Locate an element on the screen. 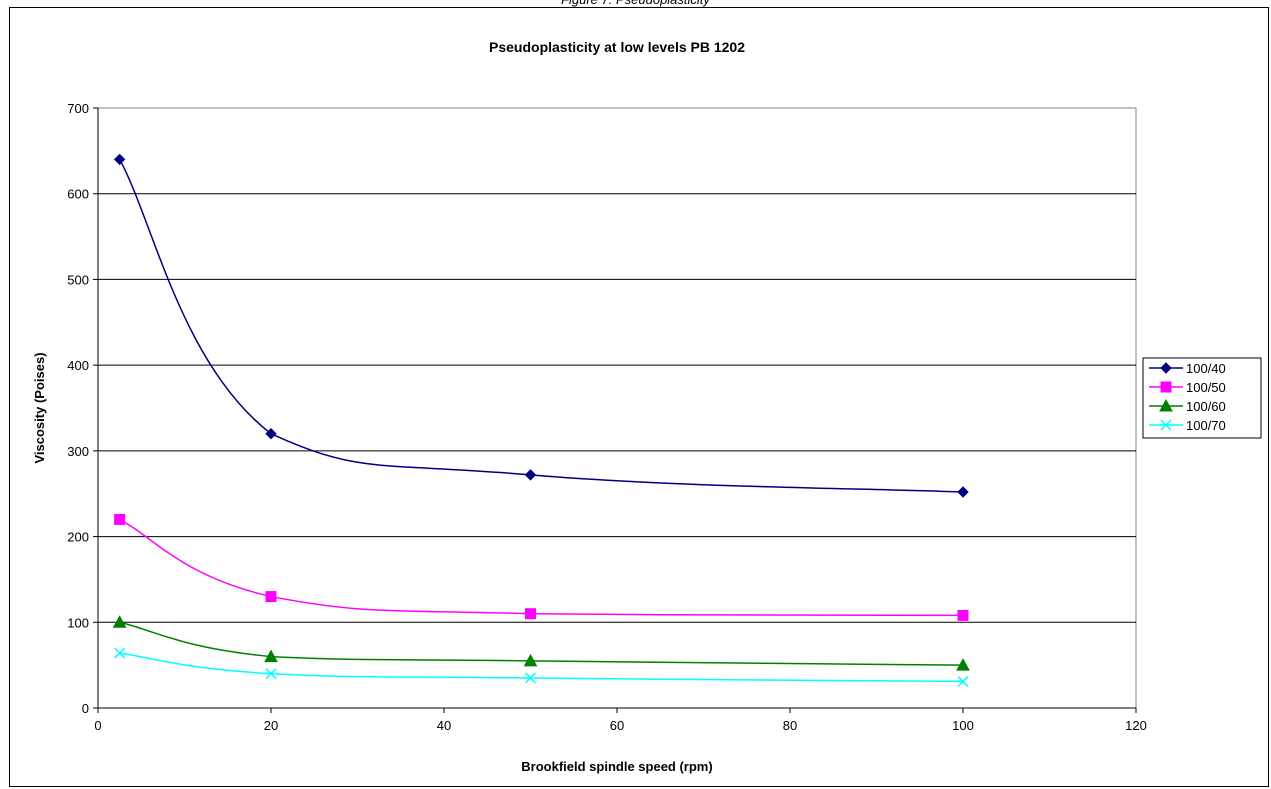  legend-entry: 100/70 is located at coordinates (1187, 425).